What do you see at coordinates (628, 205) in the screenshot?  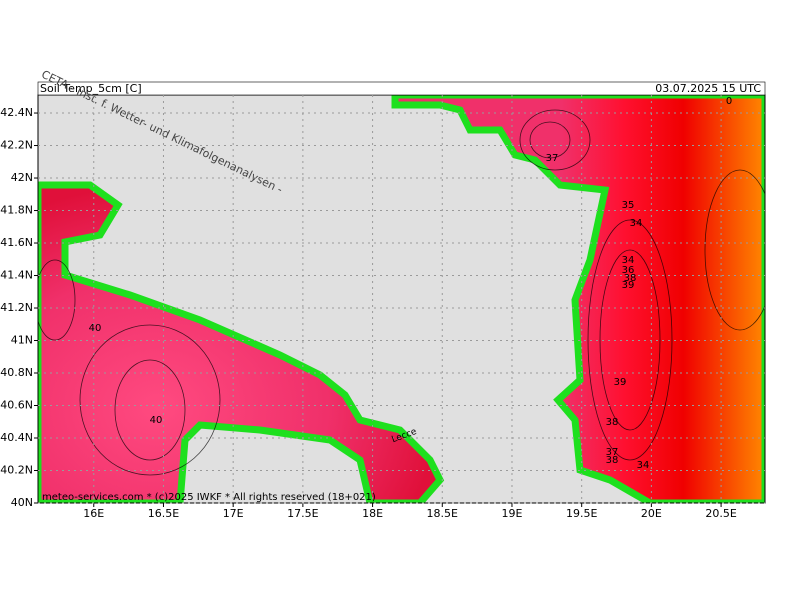 I see `contour-label: 35` at bounding box center [628, 205].